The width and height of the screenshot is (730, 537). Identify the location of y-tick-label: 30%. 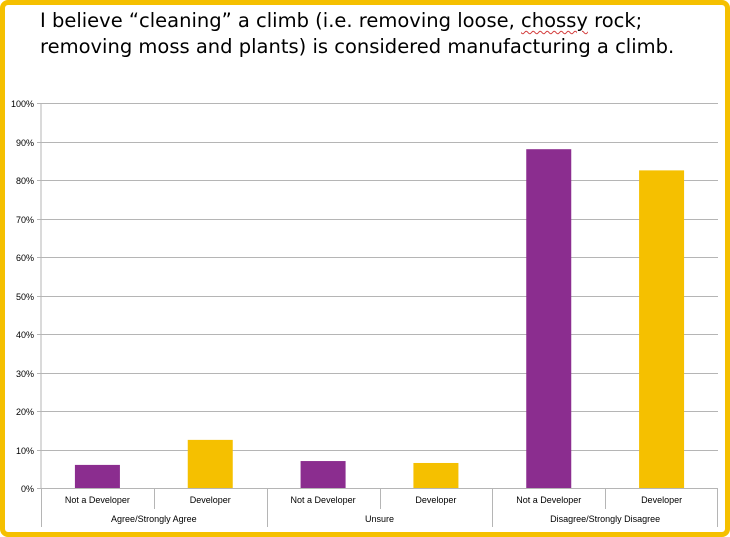
(25, 374).